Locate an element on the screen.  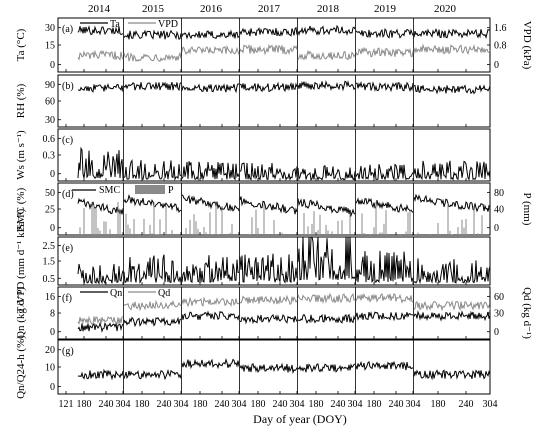
y-tick-label-right: 1.6 is located at coordinates (500, 28).